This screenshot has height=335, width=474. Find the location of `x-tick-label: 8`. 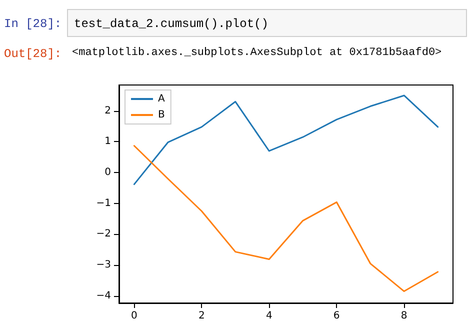

x-tick-label: 8 is located at coordinates (404, 316).